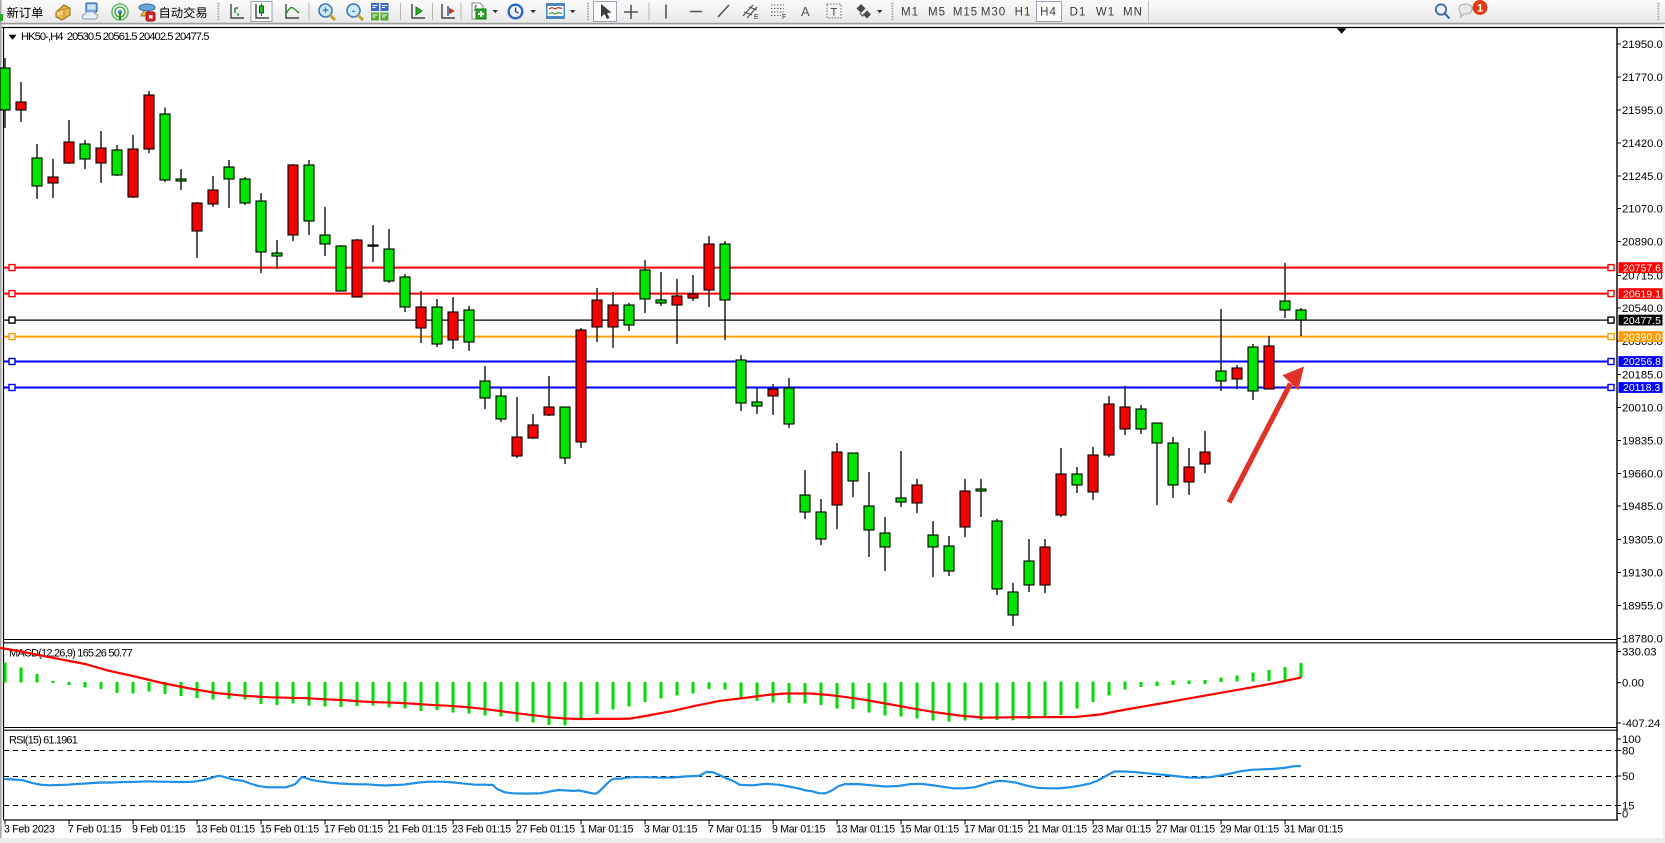 This screenshot has height=843, width=1665. What do you see at coordinates (1642, 541) in the screenshot?
I see `svg-text: 19305.0` at bounding box center [1642, 541].